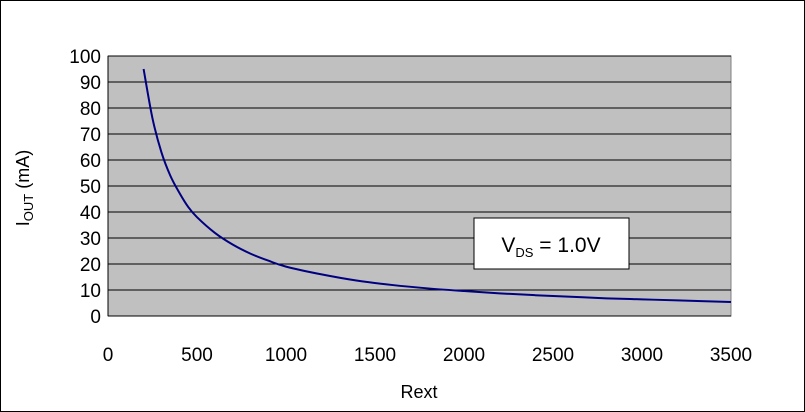  Describe the element at coordinates (642, 355) in the screenshot. I see `x-tick-label-3000: 3000` at that location.